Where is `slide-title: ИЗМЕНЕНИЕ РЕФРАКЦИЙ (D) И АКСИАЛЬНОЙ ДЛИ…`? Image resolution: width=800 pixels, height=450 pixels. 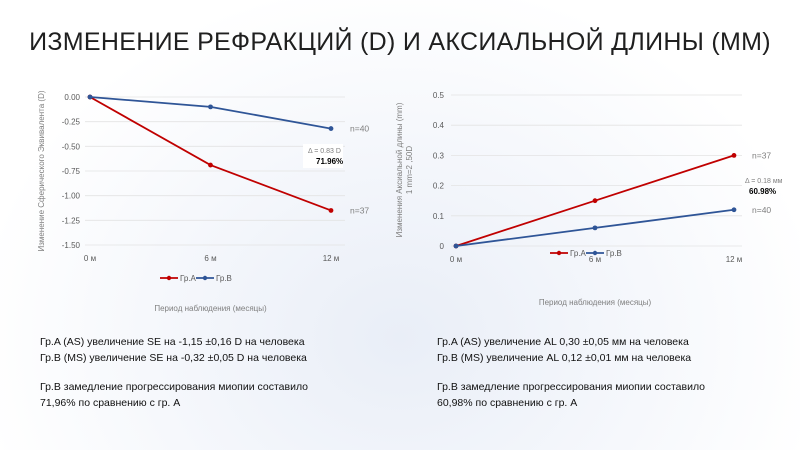
slide-title: ИЗМЕНЕНИЕ РЕФРАКЦИЙ (D) И АКСИАЛЬНОЙ ДЛИ… is located at coordinates (400, 42).